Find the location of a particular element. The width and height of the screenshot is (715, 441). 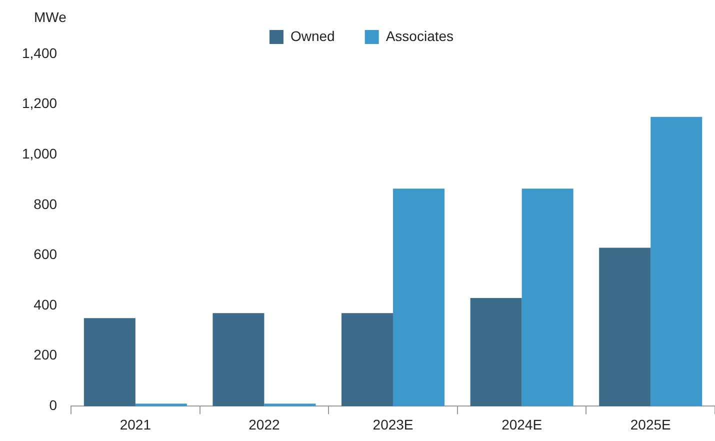

legend-label: Owned is located at coordinates (312, 36).